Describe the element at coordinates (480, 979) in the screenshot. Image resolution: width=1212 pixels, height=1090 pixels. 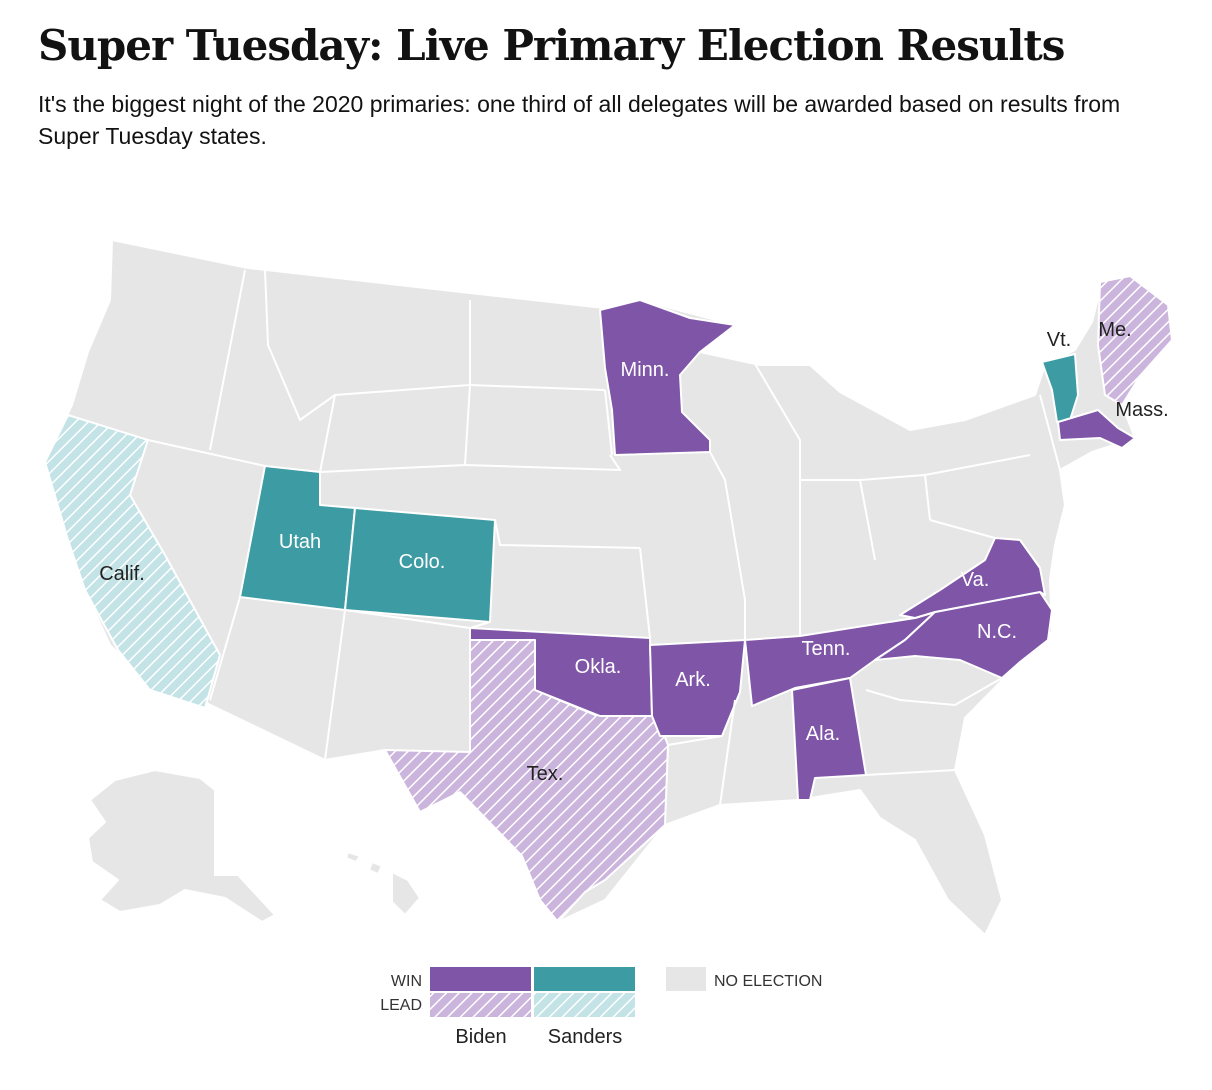
I see `legend-biden-win-swatch` at that location.